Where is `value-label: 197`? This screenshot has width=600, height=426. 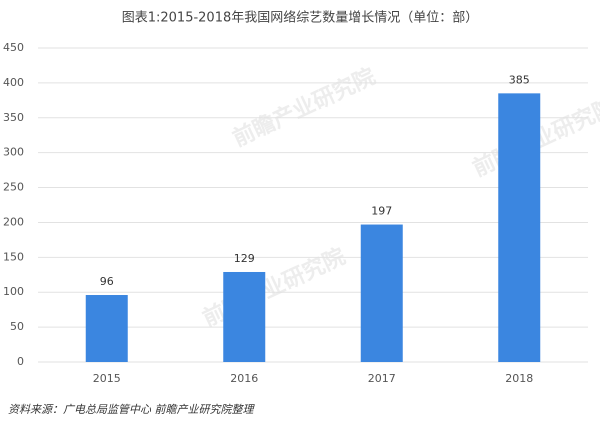
value-label: 197 is located at coordinates (381, 211).